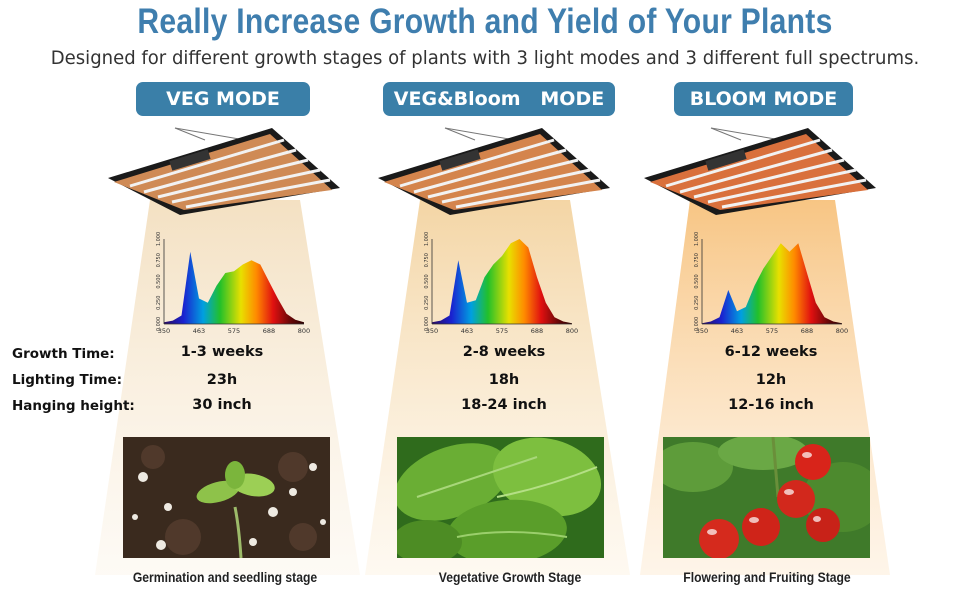 This screenshot has width=970, height=600. Describe the element at coordinates (224, 171) in the screenshot. I see `led-grow-light-veg` at that location.